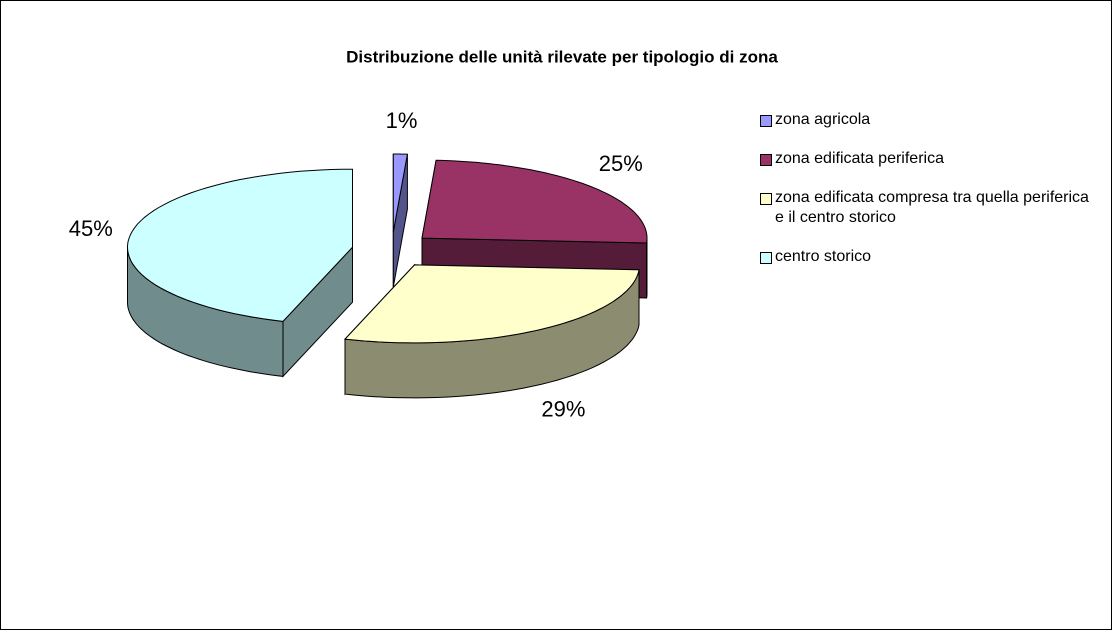  Describe the element at coordinates (930, 257) in the screenshot. I see `legend-item: centro storico` at that location.